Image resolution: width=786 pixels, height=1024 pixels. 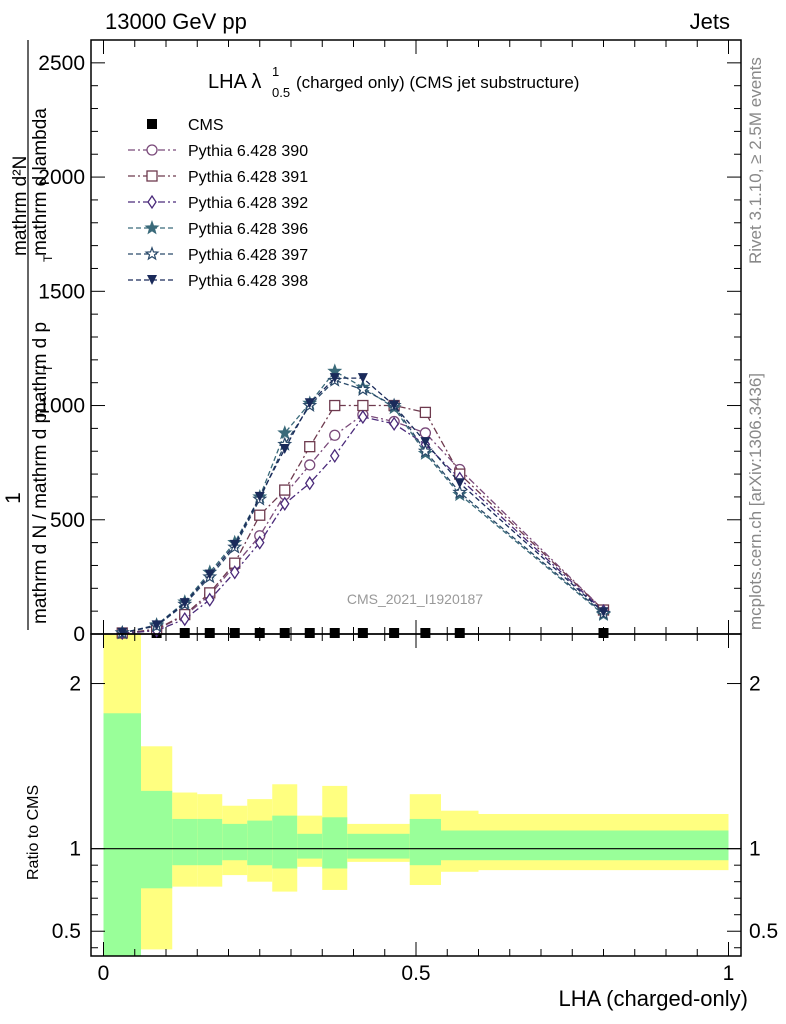 I want to click on series-line-p392, so click(x=363, y=525).